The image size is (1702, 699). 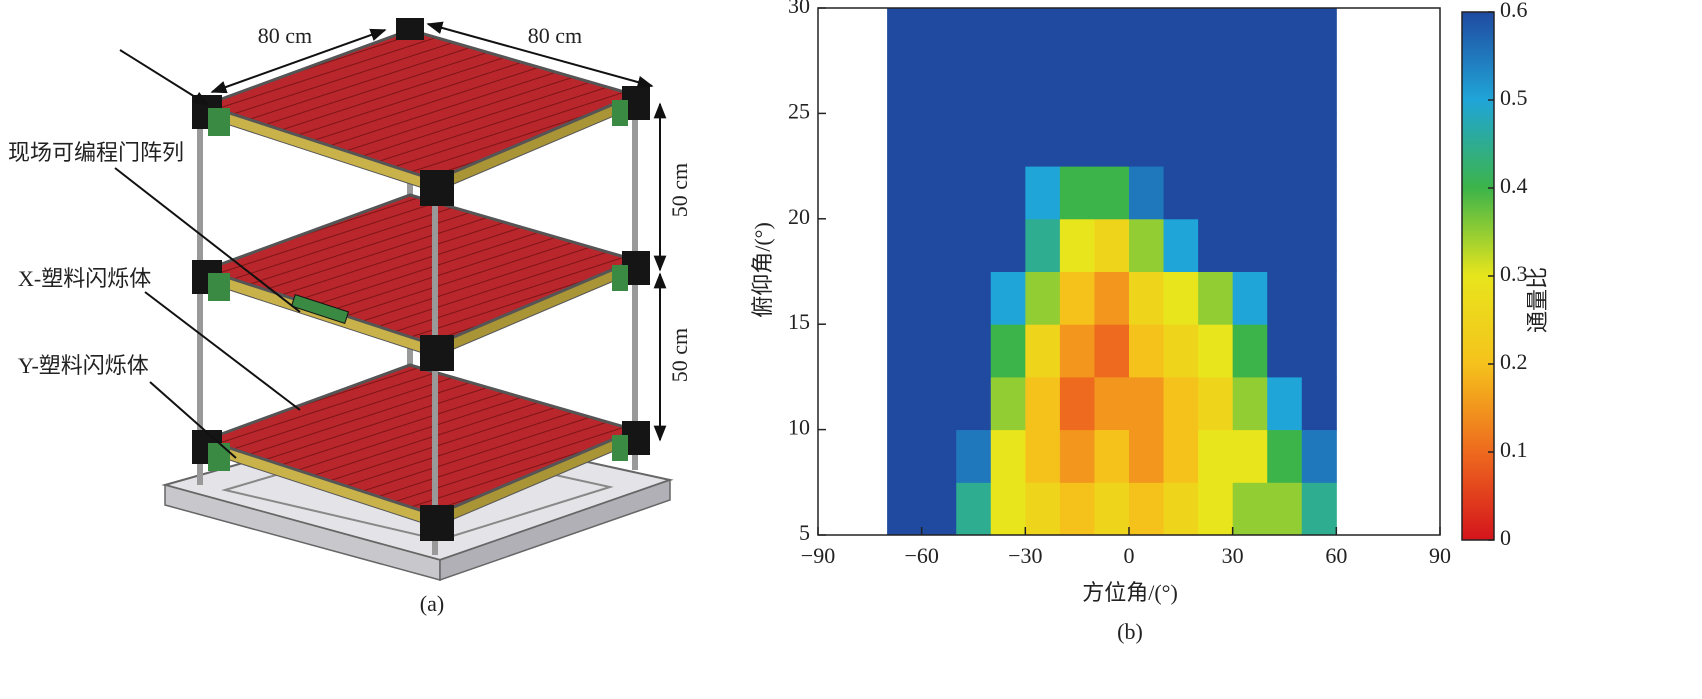 What do you see at coordinates (1130, 592) in the screenshot?
I see `x-axis-label: 方位角/(°)` at bounding box center [1130, 592].